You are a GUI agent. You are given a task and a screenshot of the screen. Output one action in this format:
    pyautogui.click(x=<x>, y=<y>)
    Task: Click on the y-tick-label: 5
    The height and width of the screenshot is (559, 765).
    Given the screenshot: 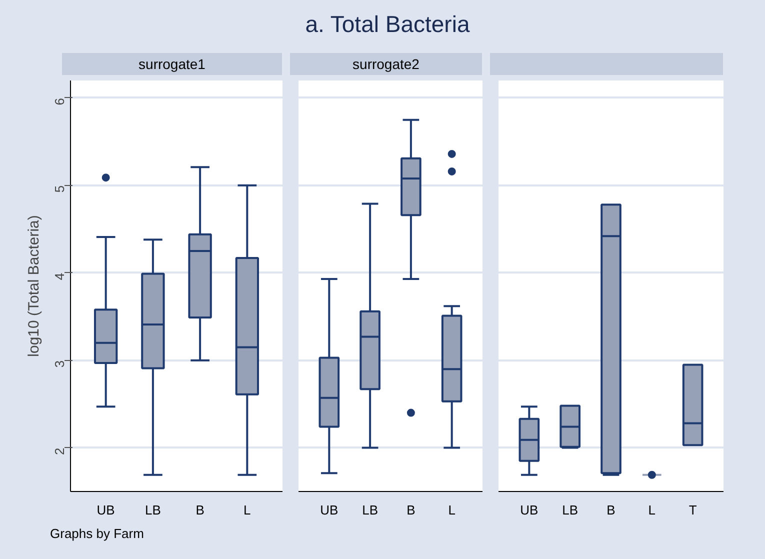 What is the action you would take?
    pyautogui.click(x=59, y=189)
    